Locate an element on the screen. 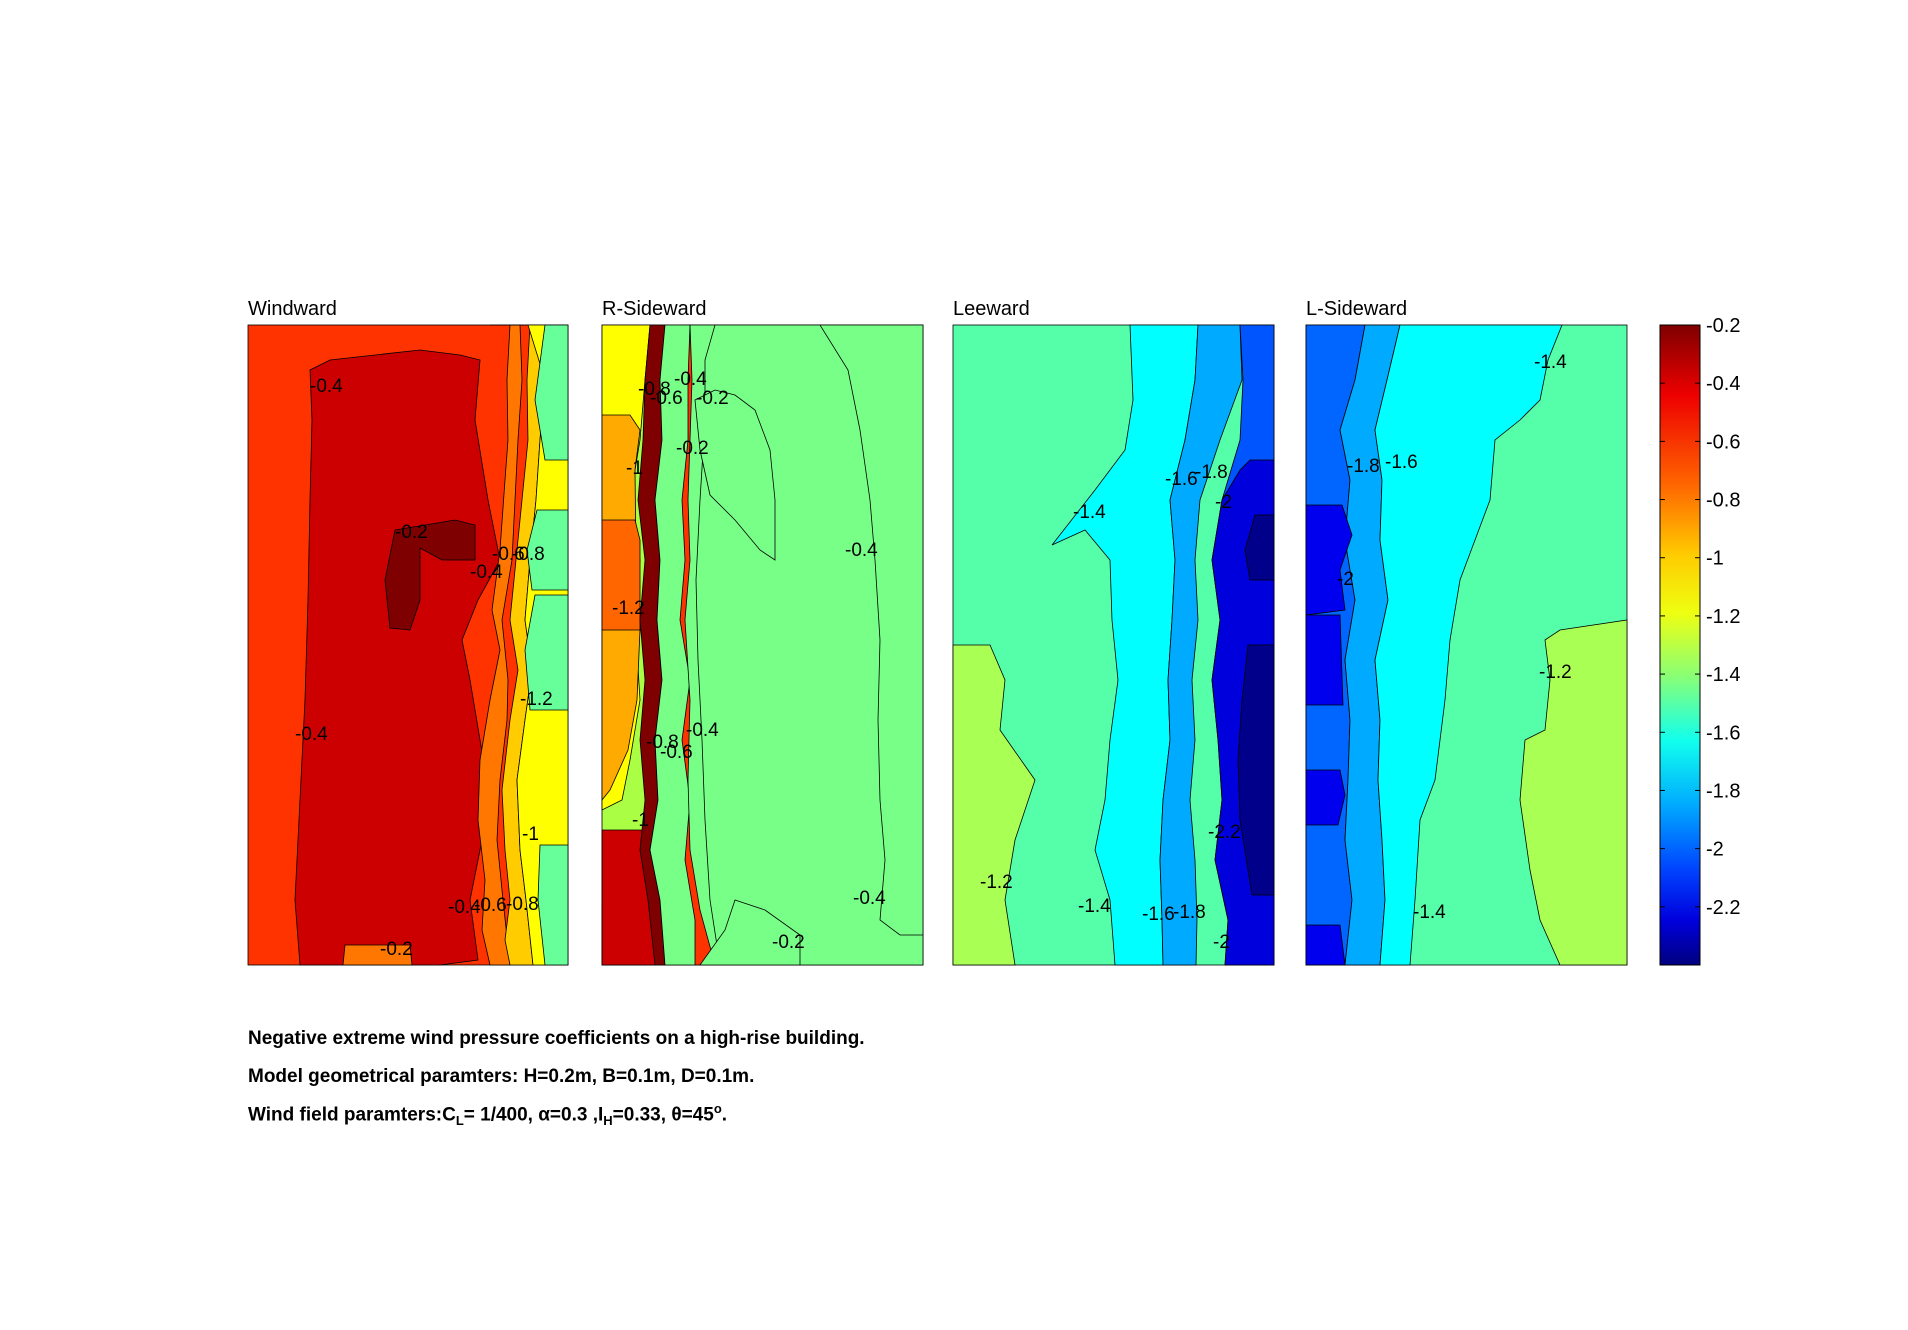 The width and height of the screenshot is (1908, 1330). contour-labels-l-sideward: -1.4 -1.8 -1.6 -2 -1.2 -1.4 is located at coordinates (1454, 637).